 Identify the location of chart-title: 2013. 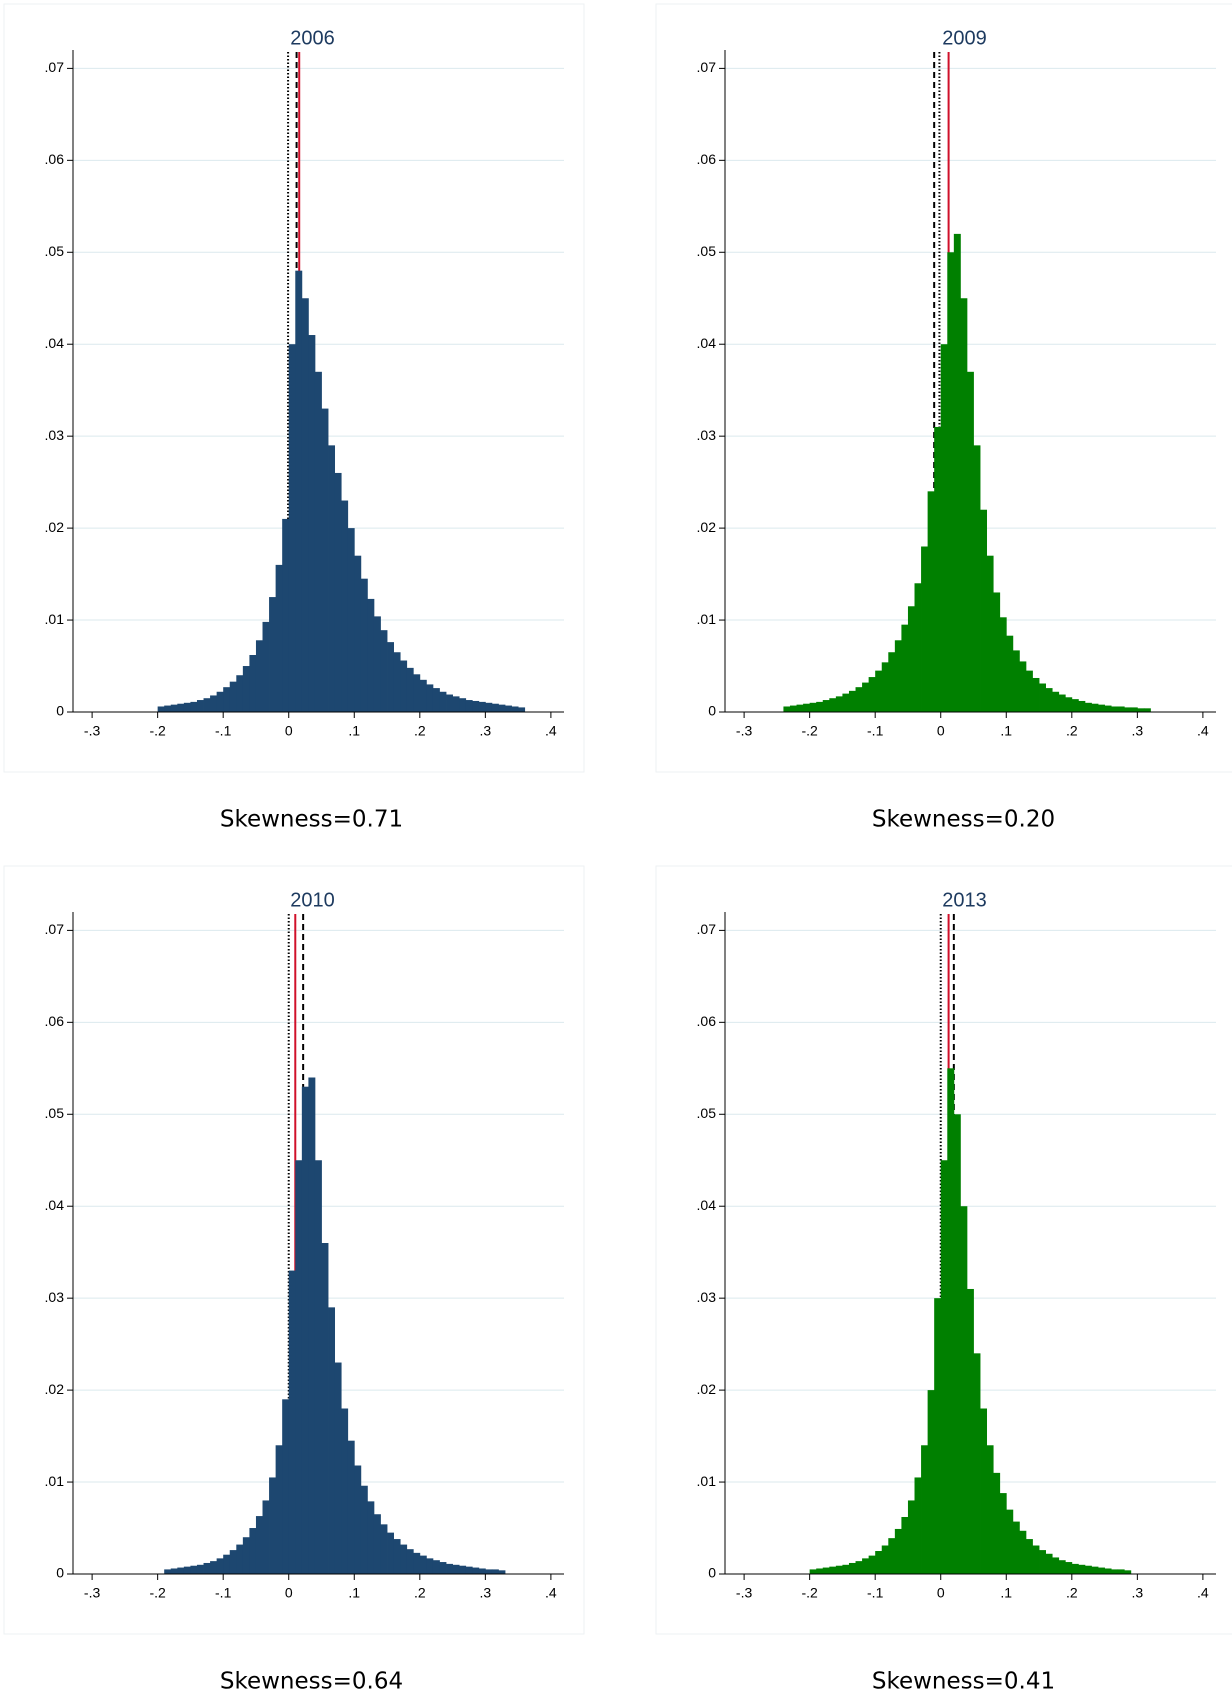
(964, 900).